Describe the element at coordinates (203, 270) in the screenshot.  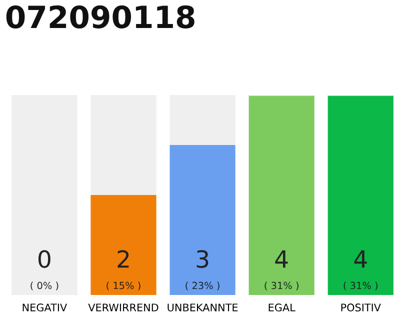
I see `data-label: 3 ( 23% )` at that location.